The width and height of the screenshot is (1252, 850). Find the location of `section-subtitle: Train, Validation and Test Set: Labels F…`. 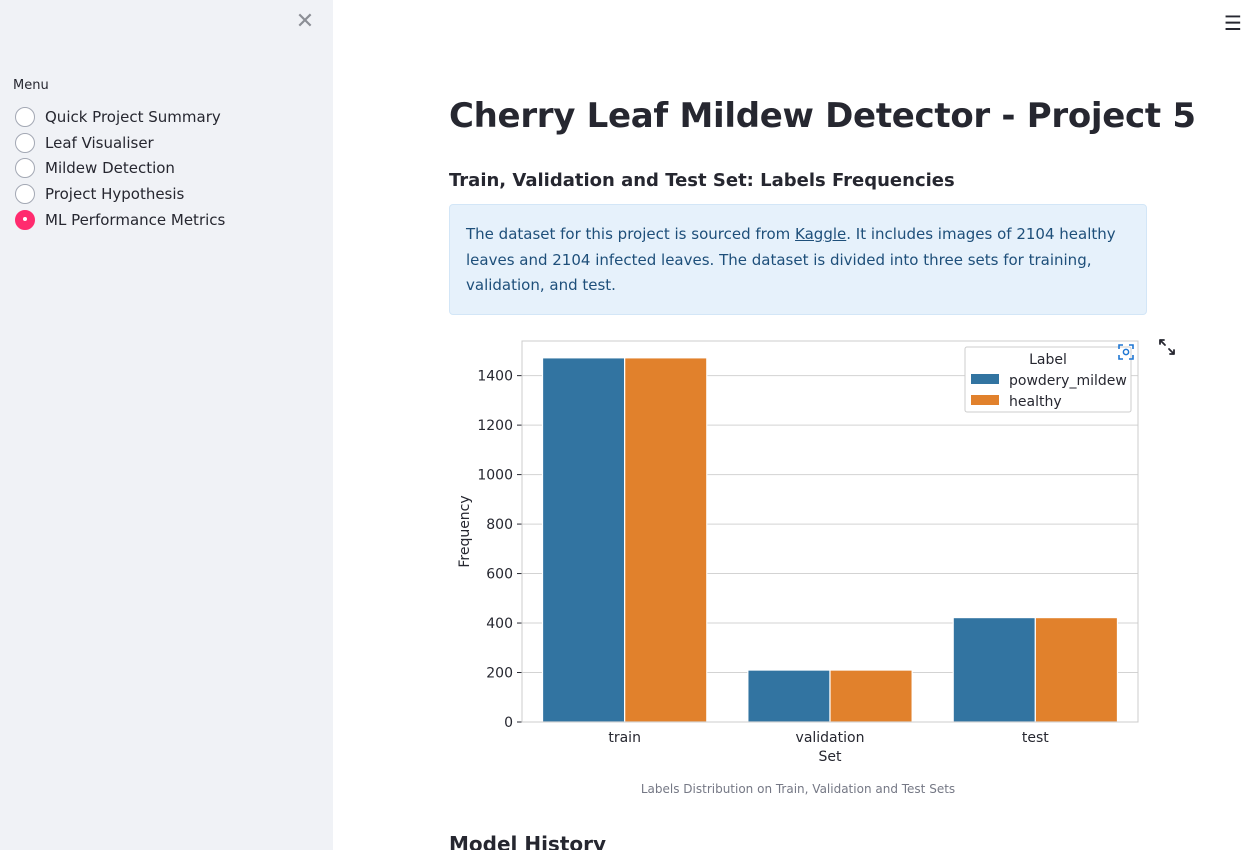

section-subtitle: Train, Validation and Test Set: Labels F… is located at coordinates (702, 180).